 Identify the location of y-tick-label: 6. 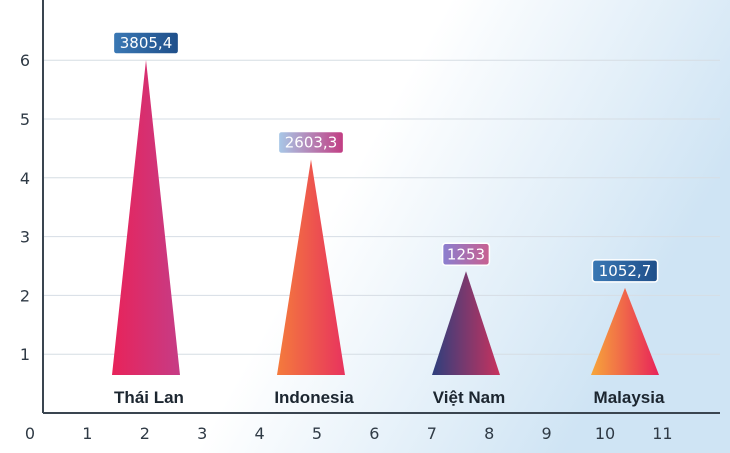
(25, 60).